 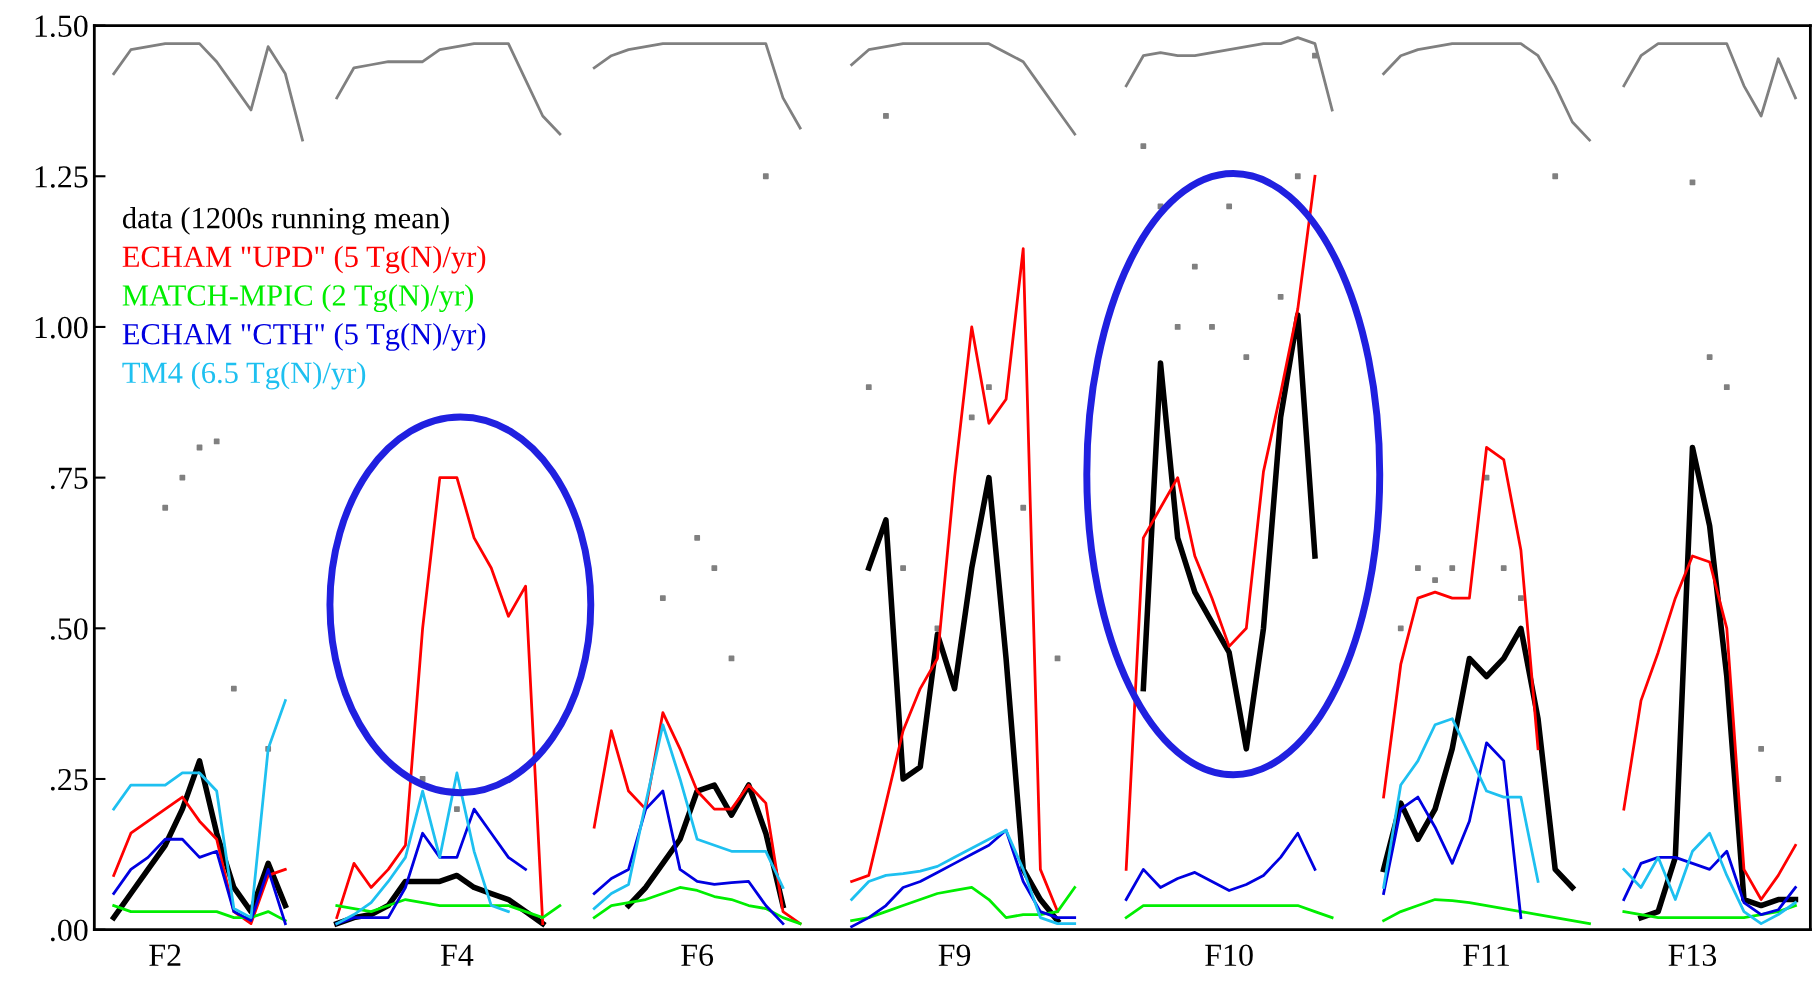 What do you see at coordinates (69, 478) in the screenshot?
I see `y-tick-label: .75` at bounding box center [69, 478].